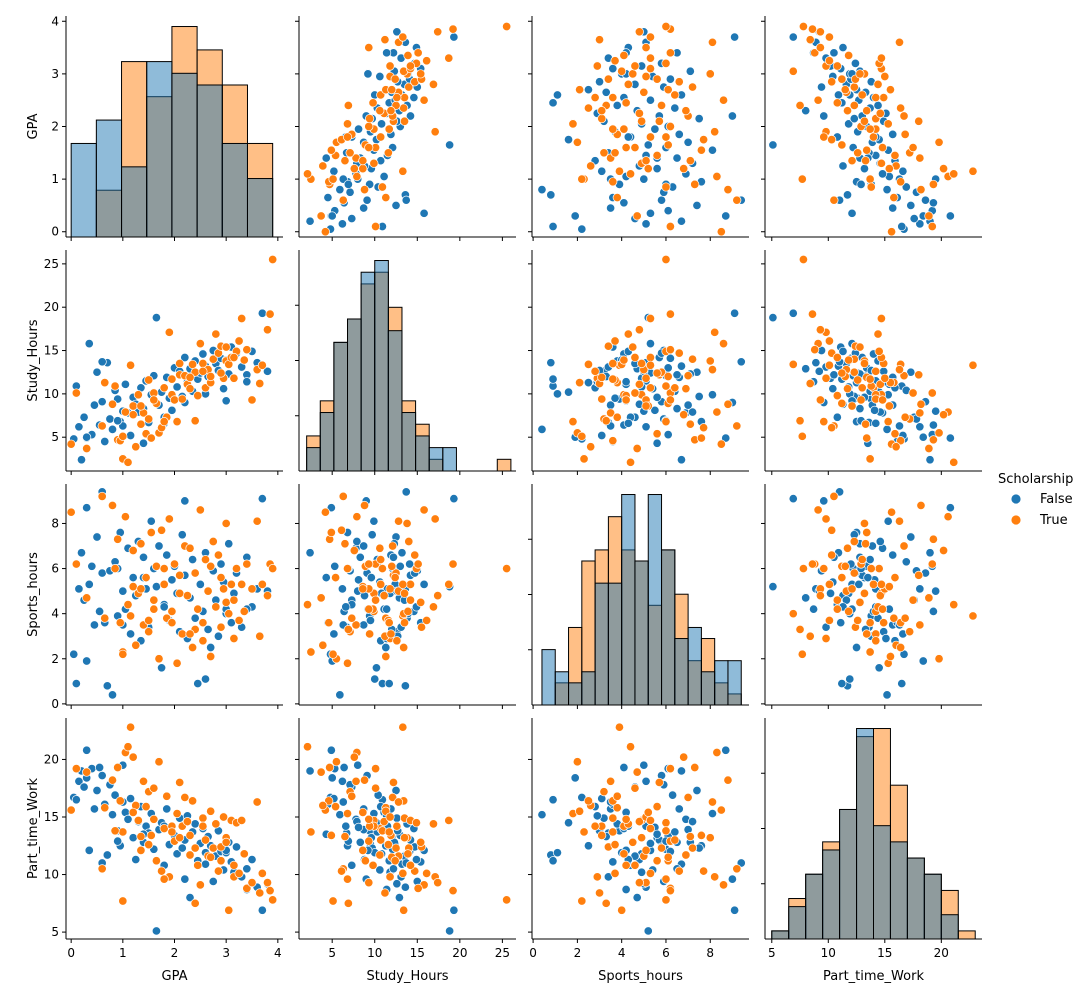 This screenshot has width=1091, height=1000. I want to click on x-tick-label: 10, so click(374, 953).